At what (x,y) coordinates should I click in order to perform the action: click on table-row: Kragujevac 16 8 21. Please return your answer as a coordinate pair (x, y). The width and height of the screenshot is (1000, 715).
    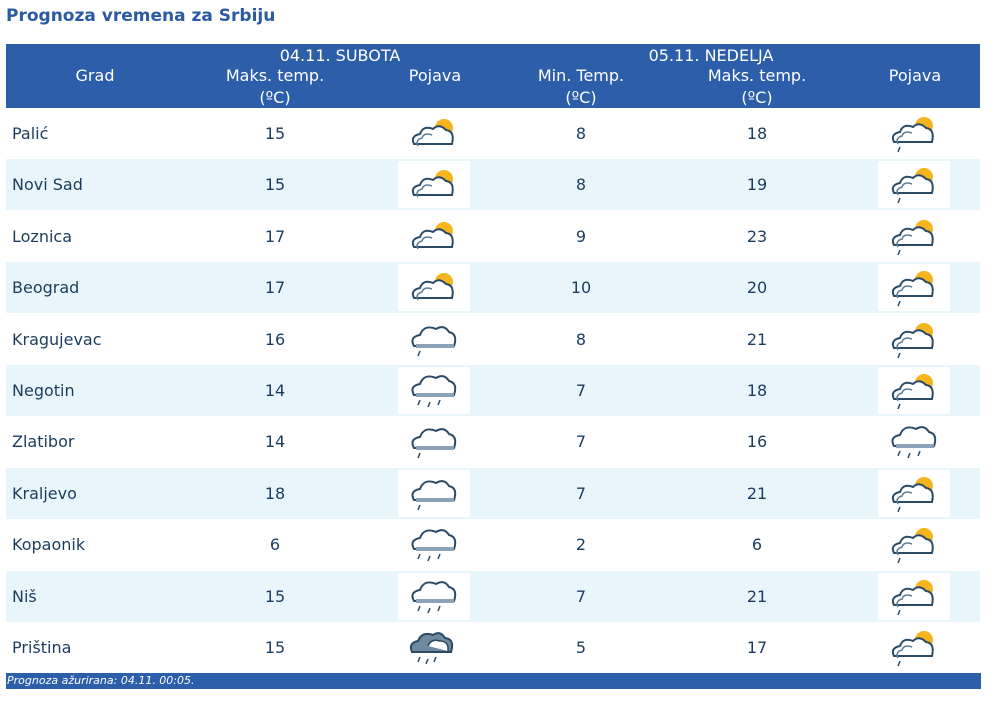
    Looking at the image, I should click on (493, 339).